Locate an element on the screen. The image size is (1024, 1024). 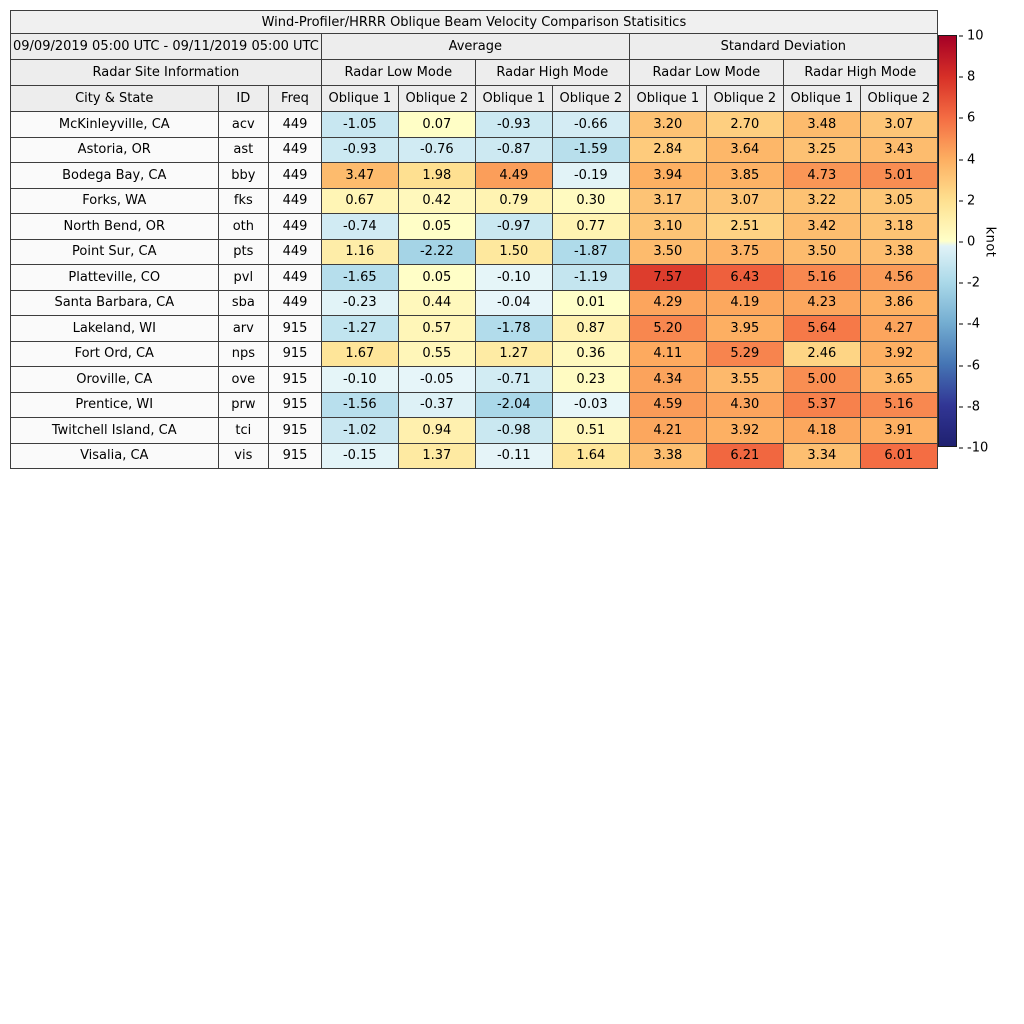
city-cell: Forks, WA is located at coordinates (114, 200).